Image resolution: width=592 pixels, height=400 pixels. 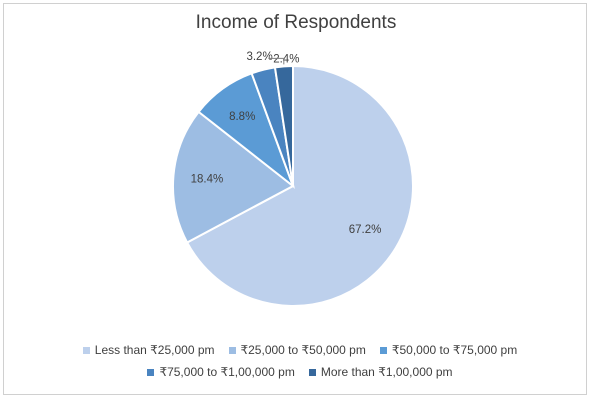 I want to click on legend-label: ₹50,000 to ₹75,000 pm, so click(x=454, y=350).